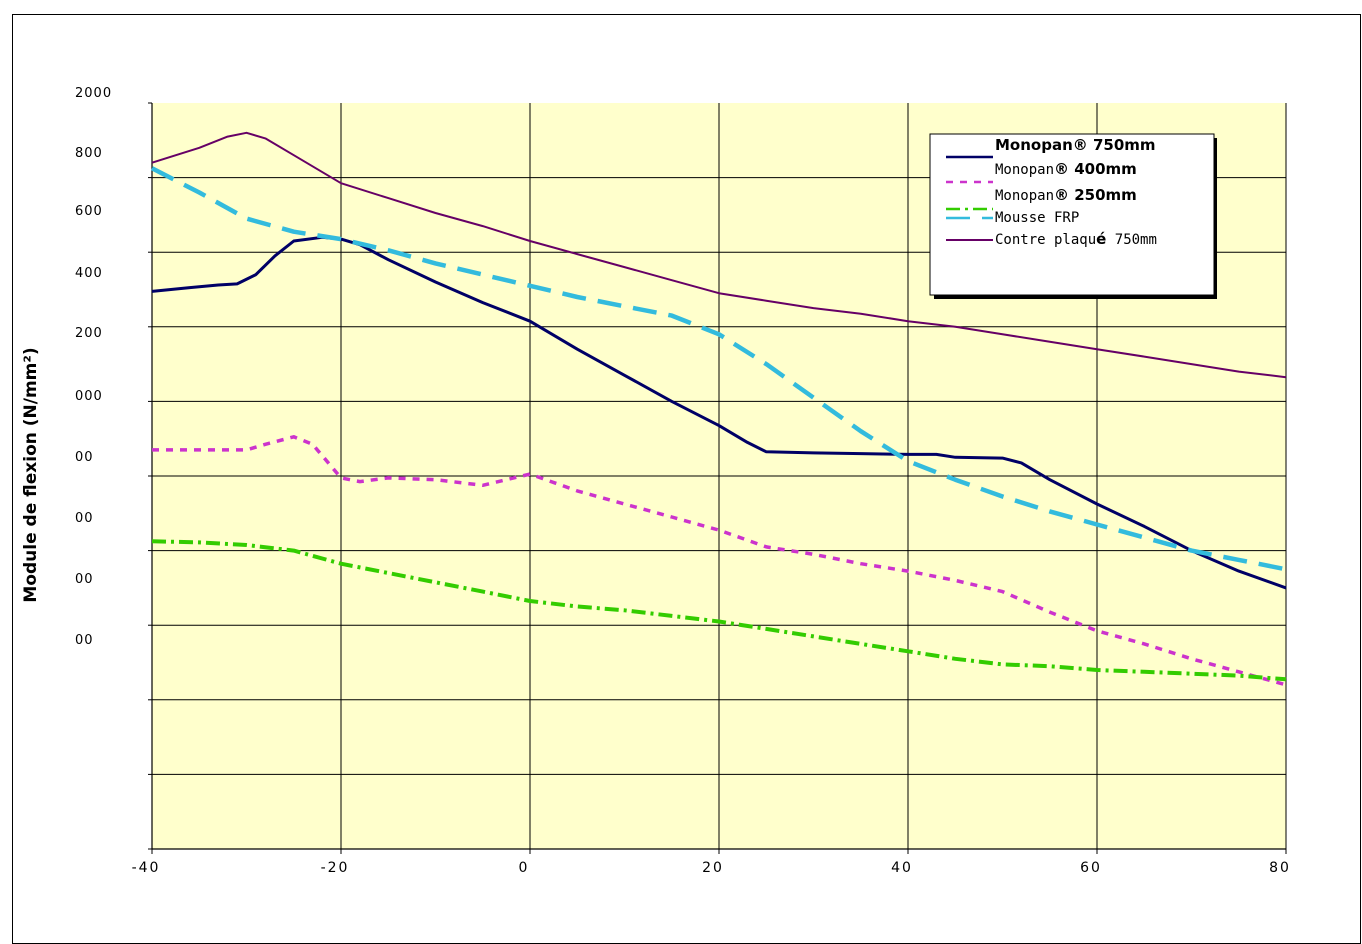  Describe the element at coordinates (1095, 169) in the screenshot. I see `legend-label-part: ® 400mm` at that location.